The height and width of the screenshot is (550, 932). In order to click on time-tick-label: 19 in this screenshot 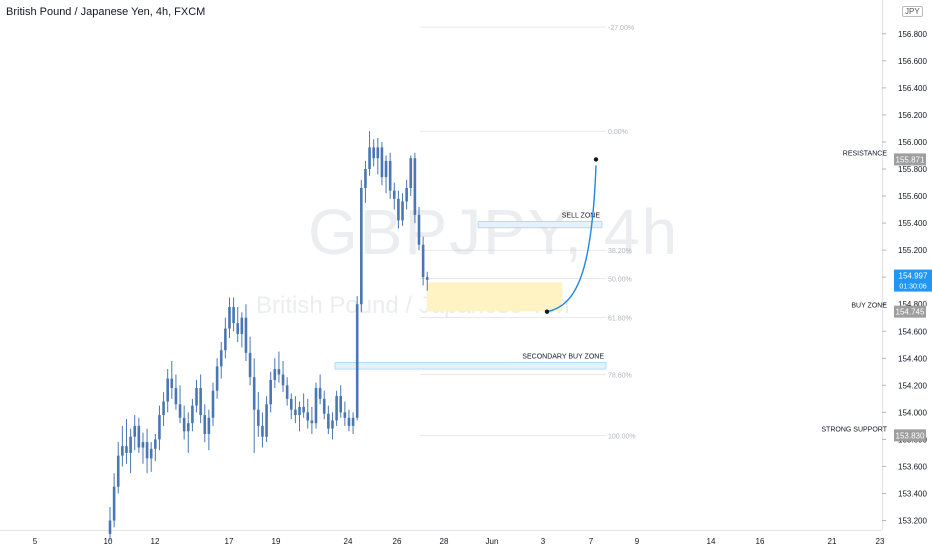, I will do `click(276, 541)`.